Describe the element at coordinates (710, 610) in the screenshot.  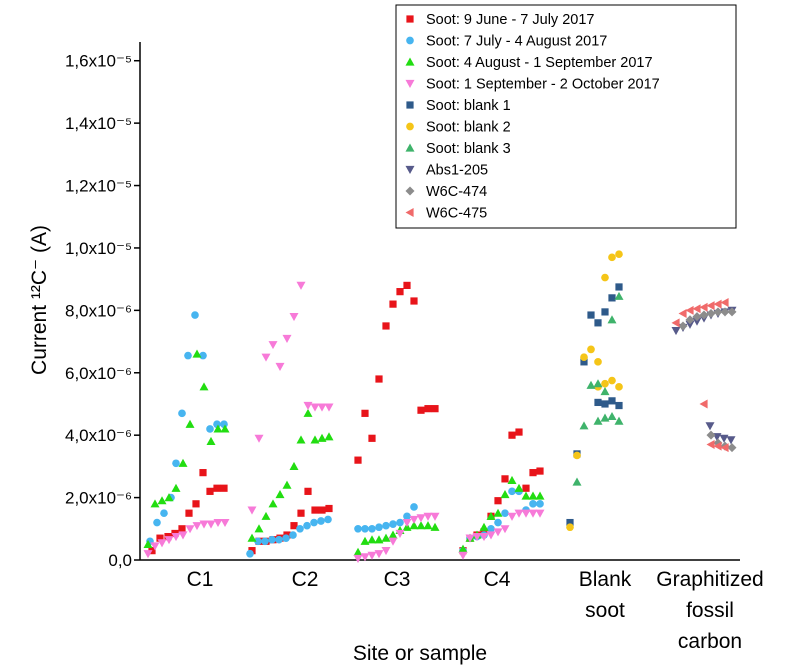
I see `x-tick-label-line: fossil` at that location.